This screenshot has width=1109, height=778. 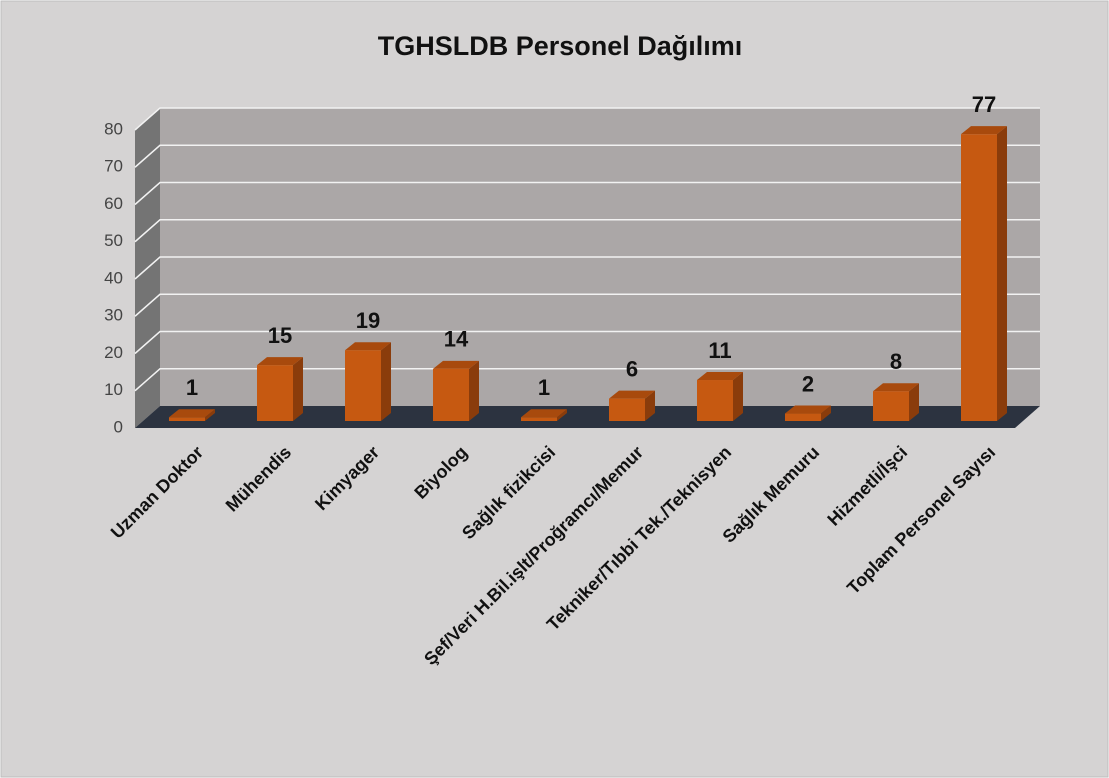 What do you see at coordinates (280, 335) in the screenshot?
I see `data-label: 15` at bounding box center [280, 335].